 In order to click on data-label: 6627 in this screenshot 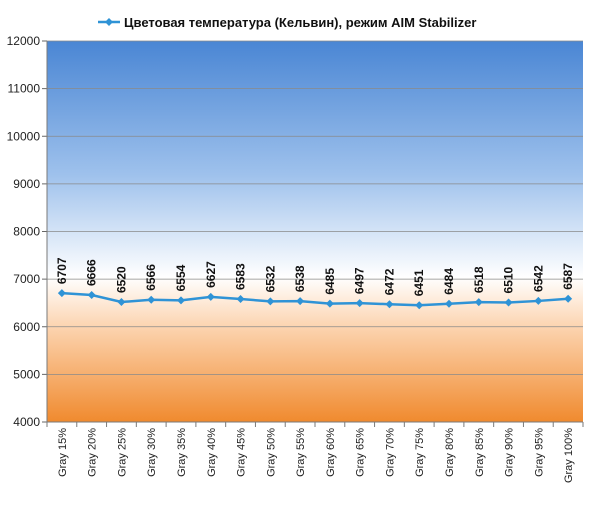, I will do `click(211, 274)`.